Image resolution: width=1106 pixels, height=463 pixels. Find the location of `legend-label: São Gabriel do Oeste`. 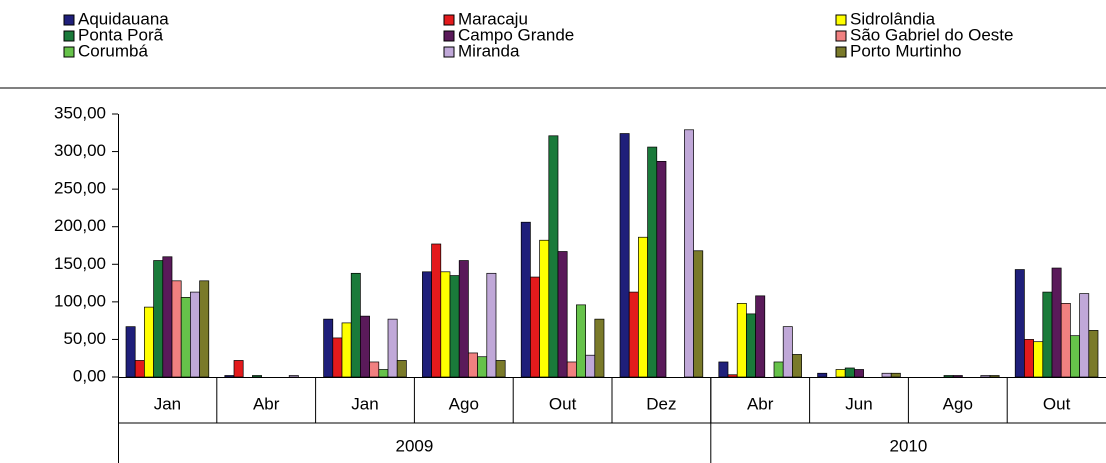

legend-label: São Gabriel do Oeste is located at coordinates (931, 34).